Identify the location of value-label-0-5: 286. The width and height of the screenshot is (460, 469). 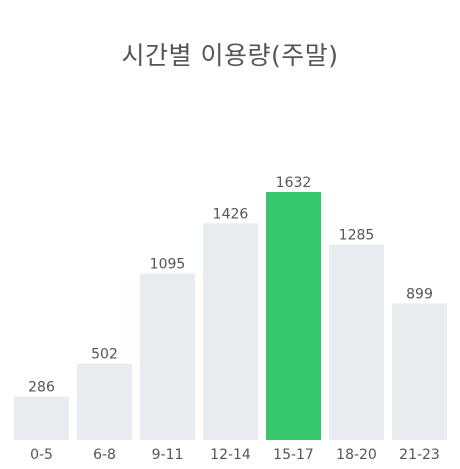
(41, 388).